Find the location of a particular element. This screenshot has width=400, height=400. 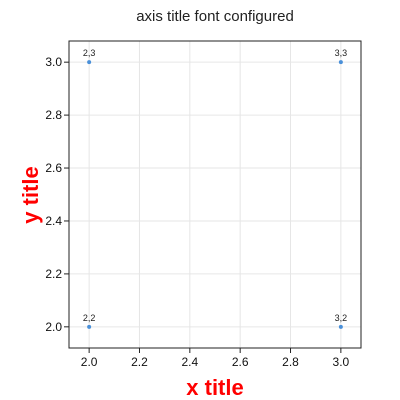

data-label: 3,3 is located at coordinates (341, 53).